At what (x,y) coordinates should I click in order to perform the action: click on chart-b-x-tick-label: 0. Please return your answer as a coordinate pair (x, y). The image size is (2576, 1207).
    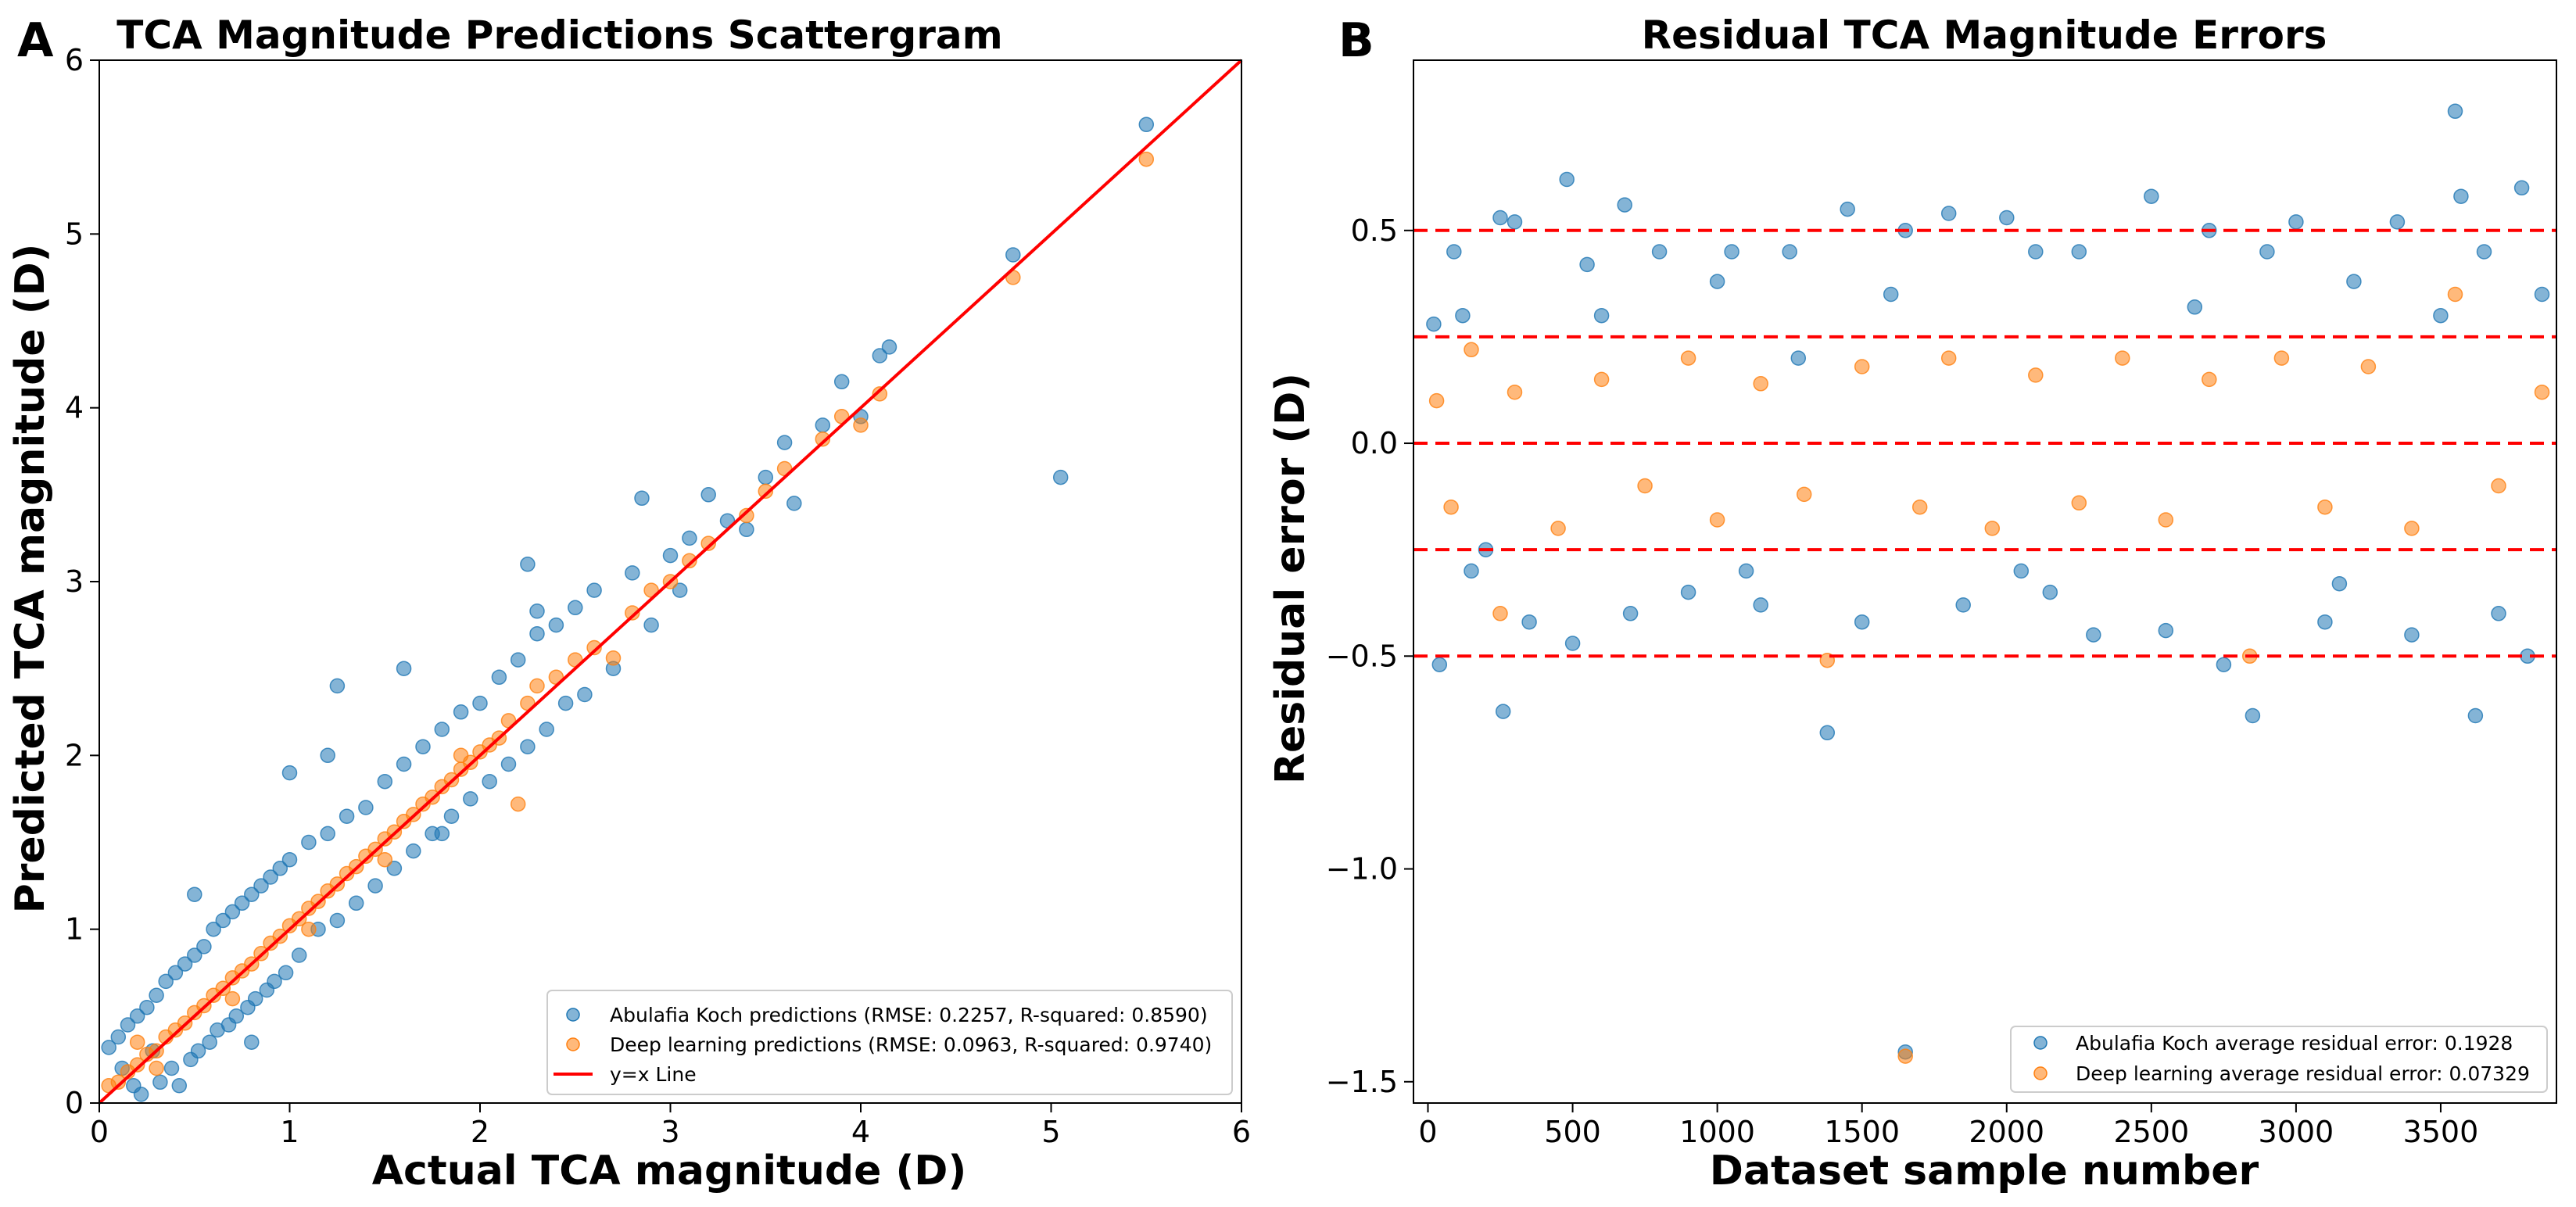
    Looking at the image, I should click on (1427, 1132).